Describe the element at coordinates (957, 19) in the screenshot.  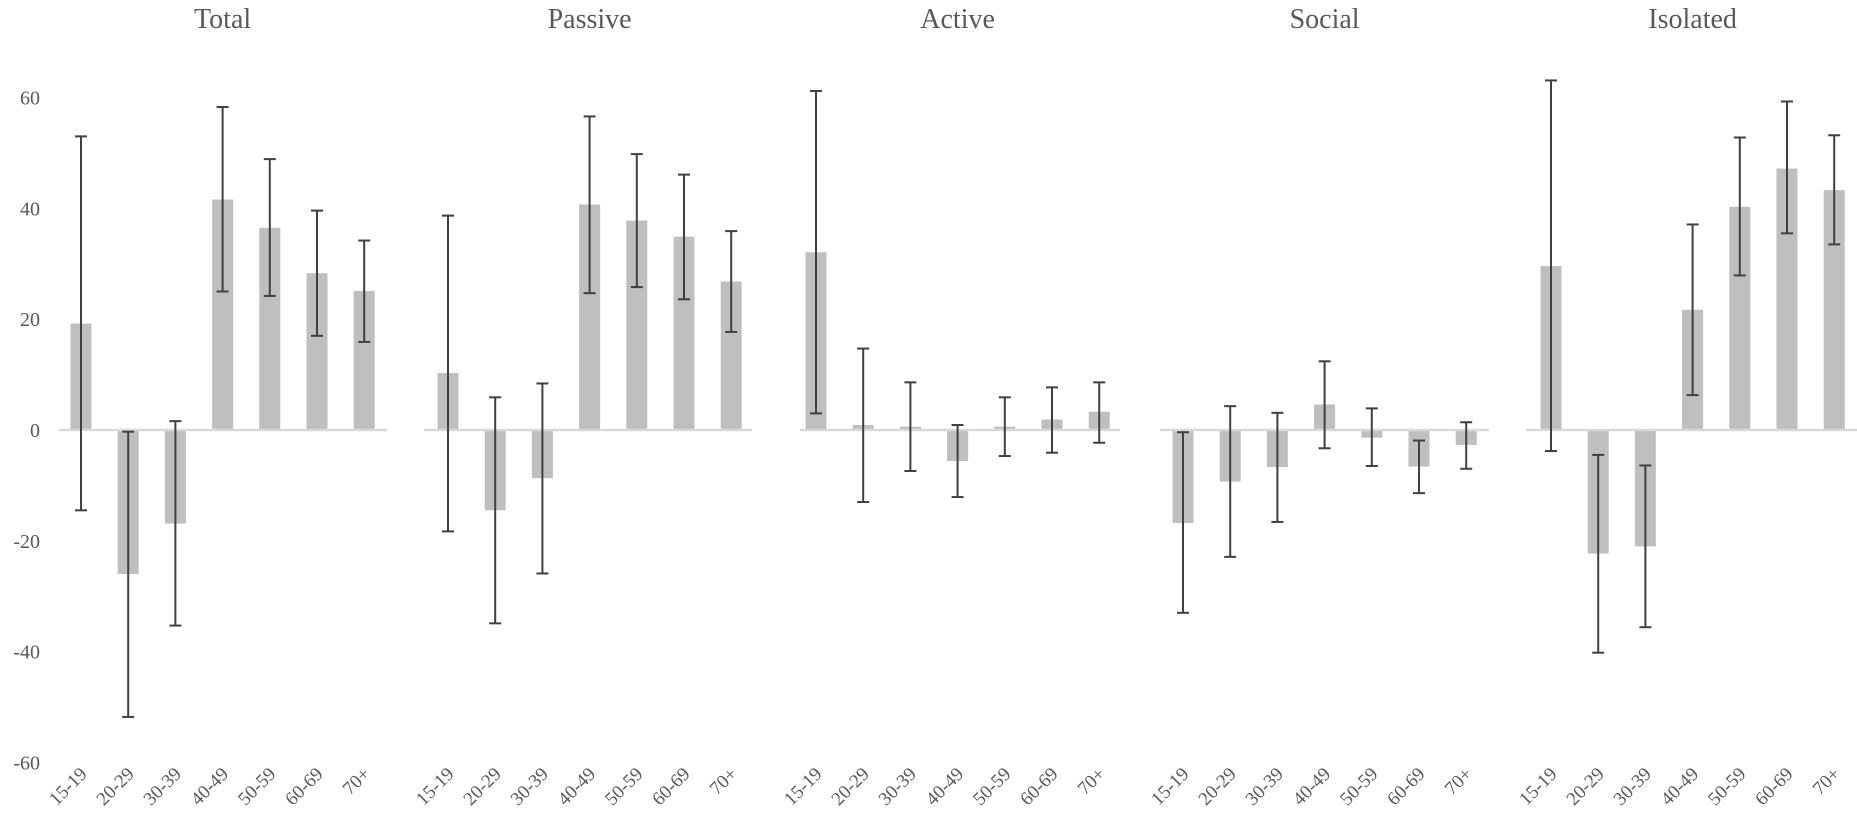
I see `panel-title: Active` at that location.